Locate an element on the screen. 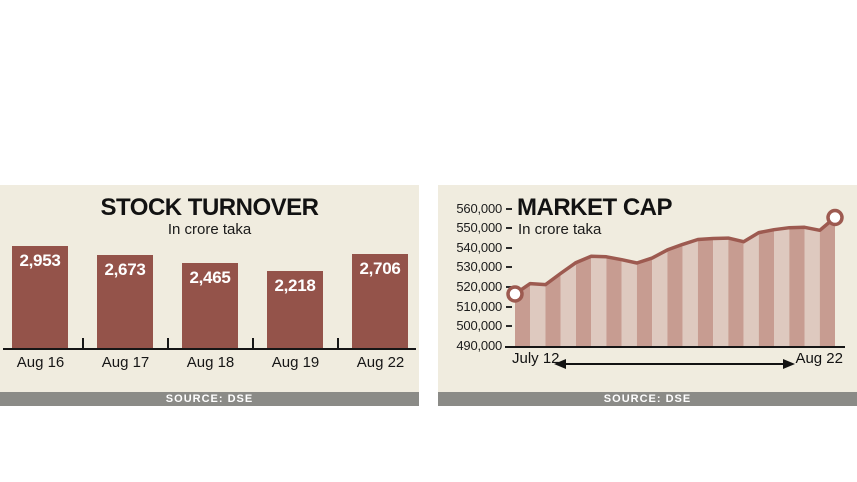 The width and height of the screenshot is (857, 482). y-axis-label: 500,000 is located at coordinates (479, 326).